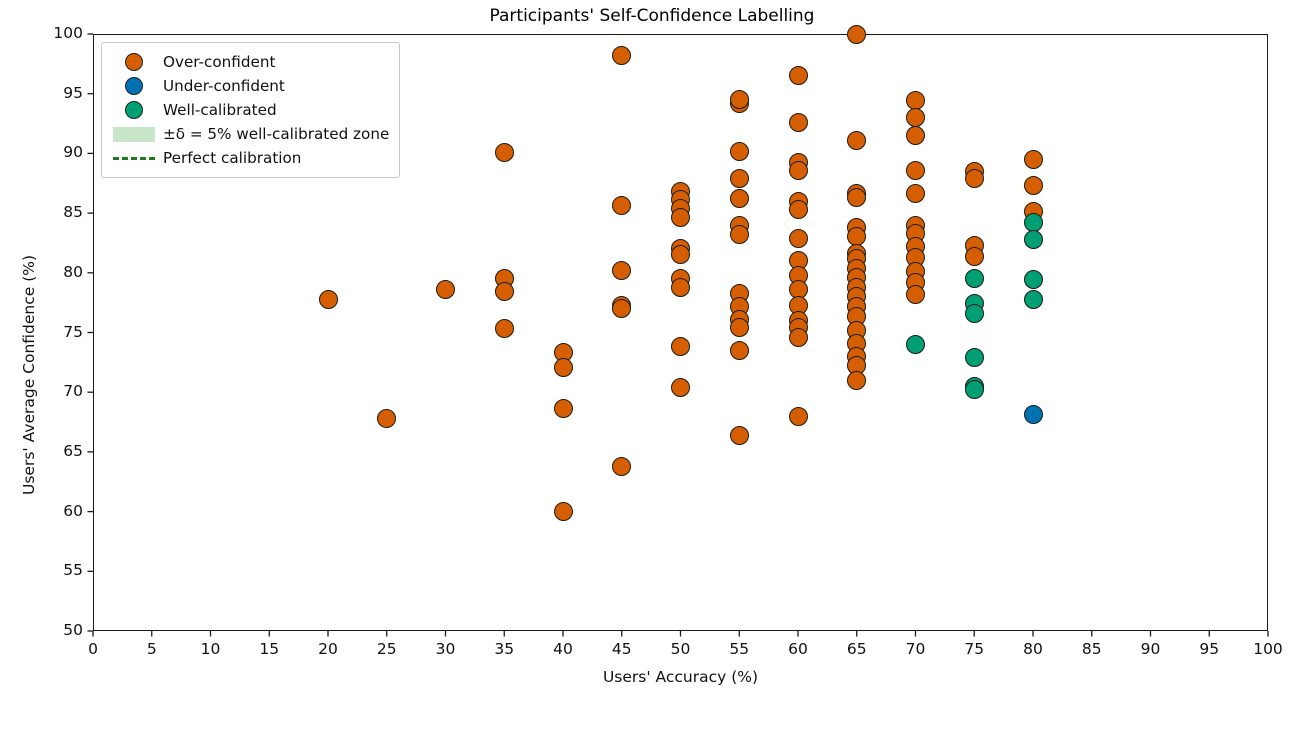 The height and width of the screenshot is (739, 1304). What do you see at coordinates (73, 331) in the screenshot?
I see `y-tick-label: 75` at bounding box center [73, 331].